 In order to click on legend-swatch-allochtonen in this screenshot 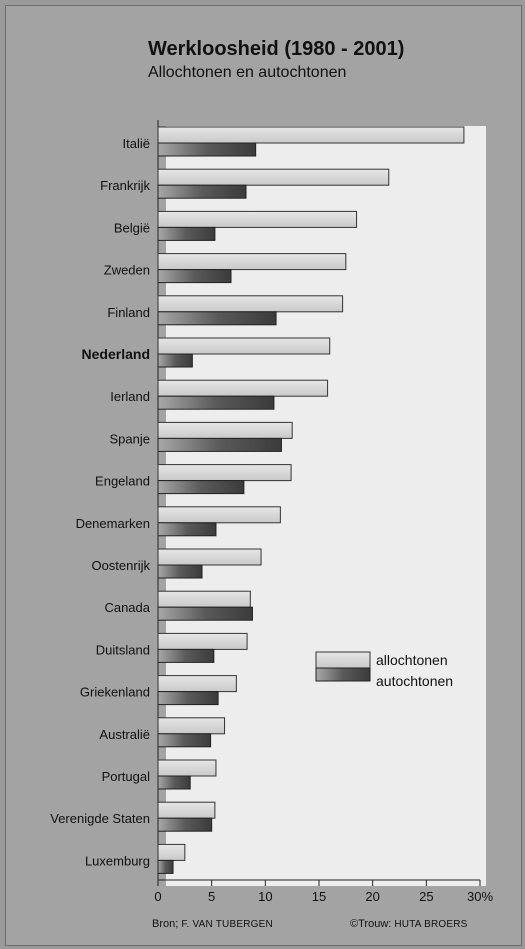, I will do `click(343, 660)`.